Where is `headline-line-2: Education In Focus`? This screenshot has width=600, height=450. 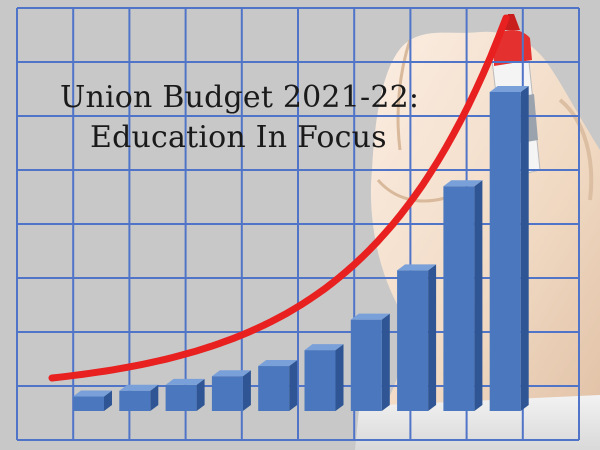
headline-line-2: Education In Focus is located at coordinates (238, 137).